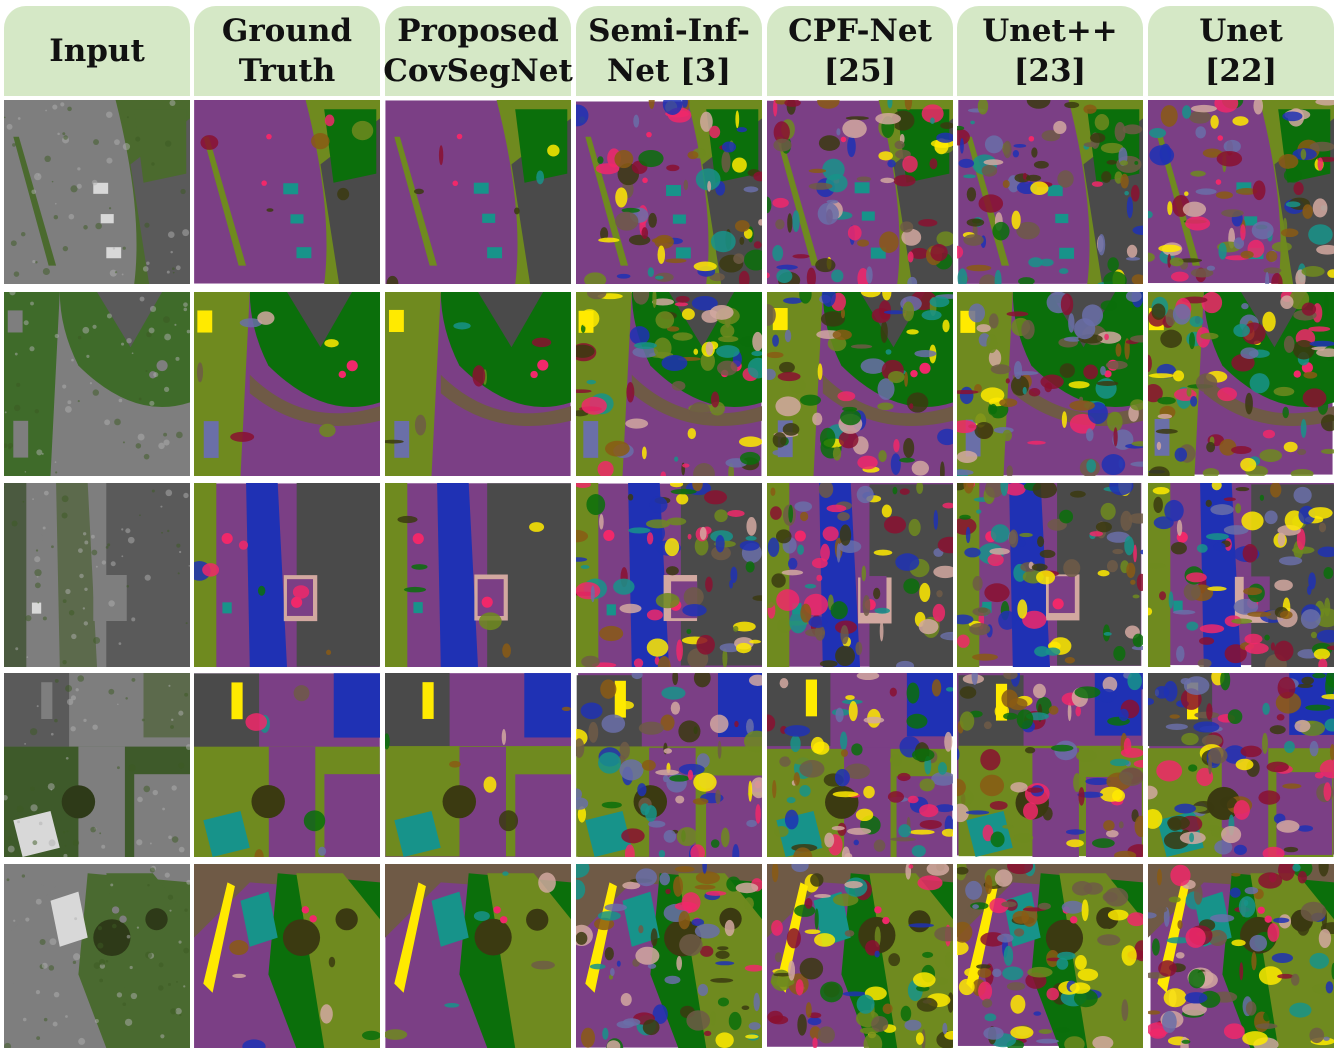  What do you see at coordinates (860, 765) in the screenshot?
I see `segmentation-map-r4-c5` at bounding box center [860, 765].